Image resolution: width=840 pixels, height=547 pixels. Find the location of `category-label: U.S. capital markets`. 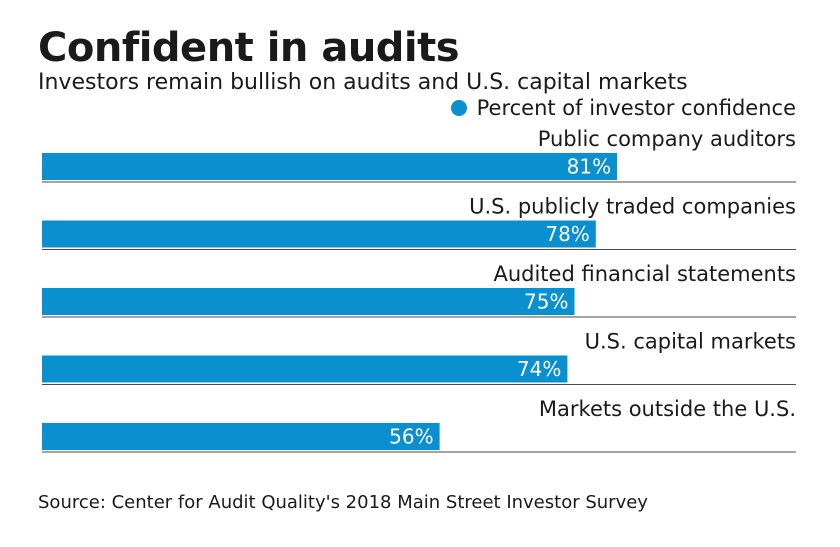

category-label: U.S. capital markets is located at coordinates (690, 342).